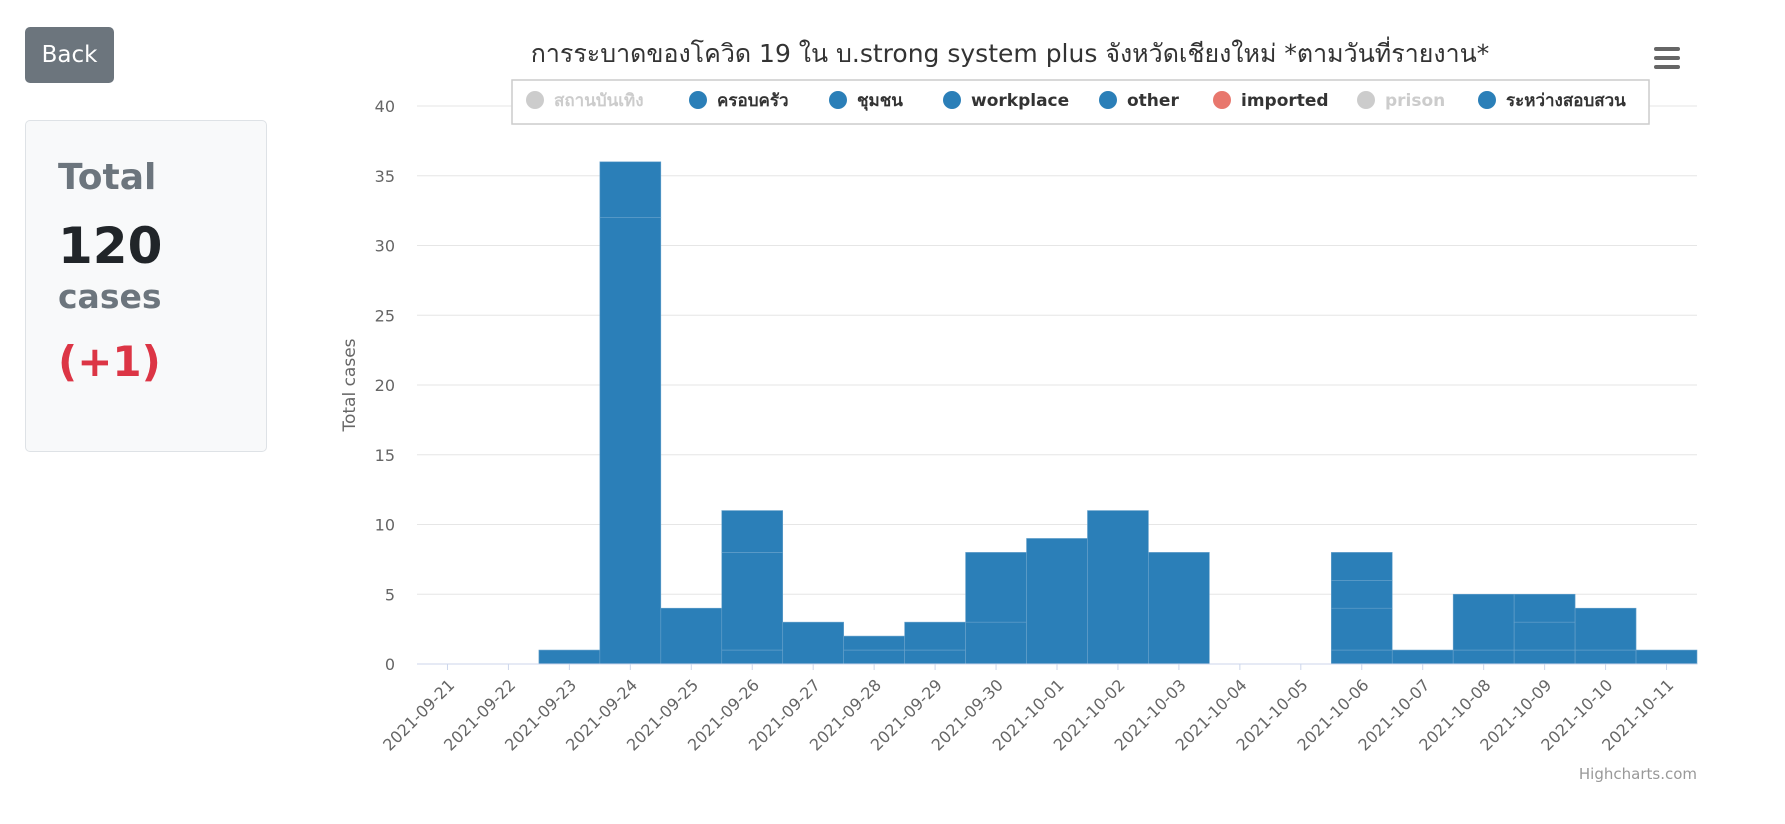 The width and height of the screenshot is (1785, 824). I want to click on y-tick-labels: 0 5 10 15 20 25 30 35 40, so click(385, 385).